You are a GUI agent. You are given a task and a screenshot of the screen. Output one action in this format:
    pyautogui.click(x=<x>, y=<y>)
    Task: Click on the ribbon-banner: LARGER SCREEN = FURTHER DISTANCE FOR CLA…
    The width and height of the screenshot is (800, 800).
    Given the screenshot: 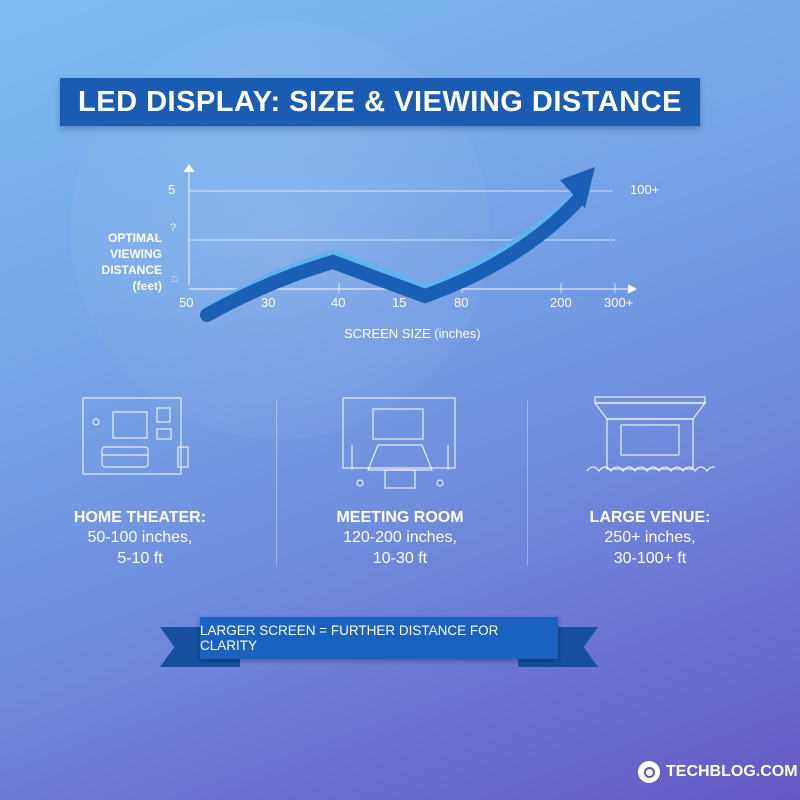 What is the action you would take?
    pyautogui.click(x=379, y=638)
    